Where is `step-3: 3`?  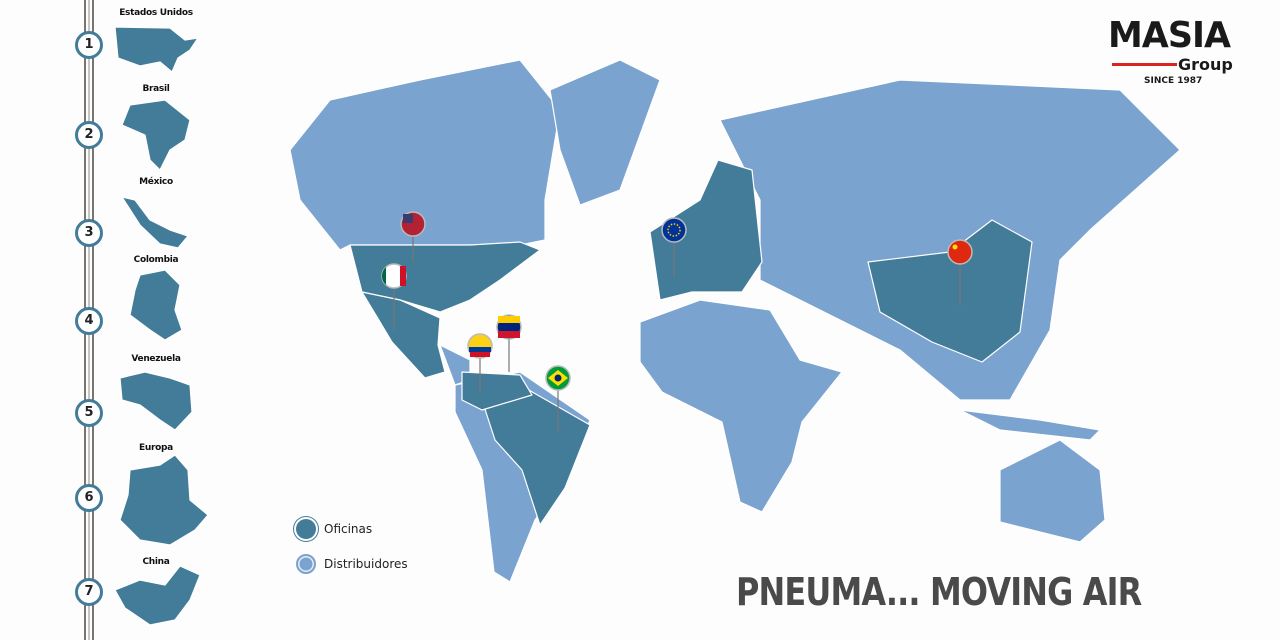 step-3: 3 is located at coordinates (89, 233).